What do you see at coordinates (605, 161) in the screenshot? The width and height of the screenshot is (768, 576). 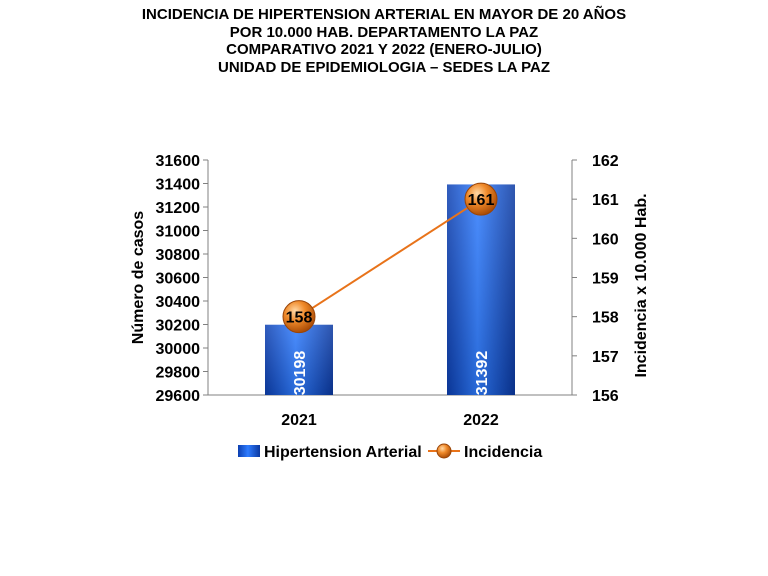 I see `y2-tick-label: 162` at bounding box center [605, 161].